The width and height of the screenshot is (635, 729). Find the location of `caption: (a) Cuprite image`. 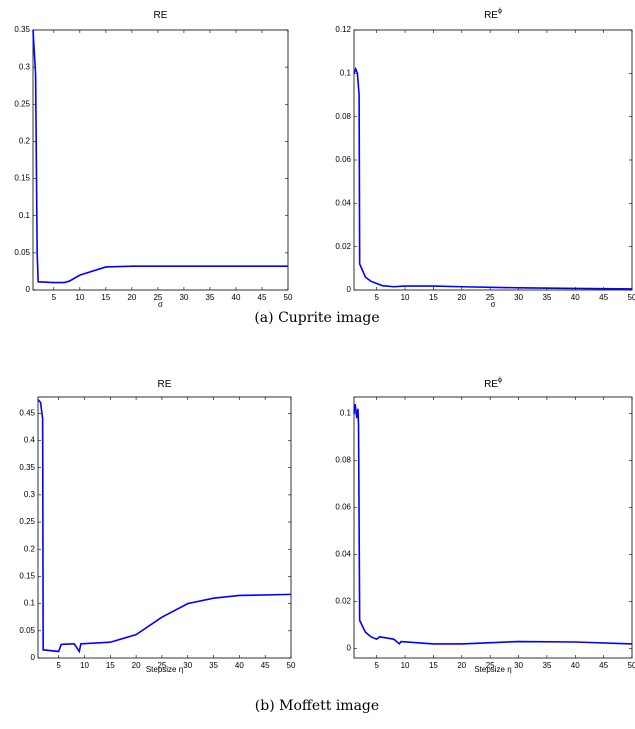

caption: (a) Cuprite image is located at coordinates (316, 318).